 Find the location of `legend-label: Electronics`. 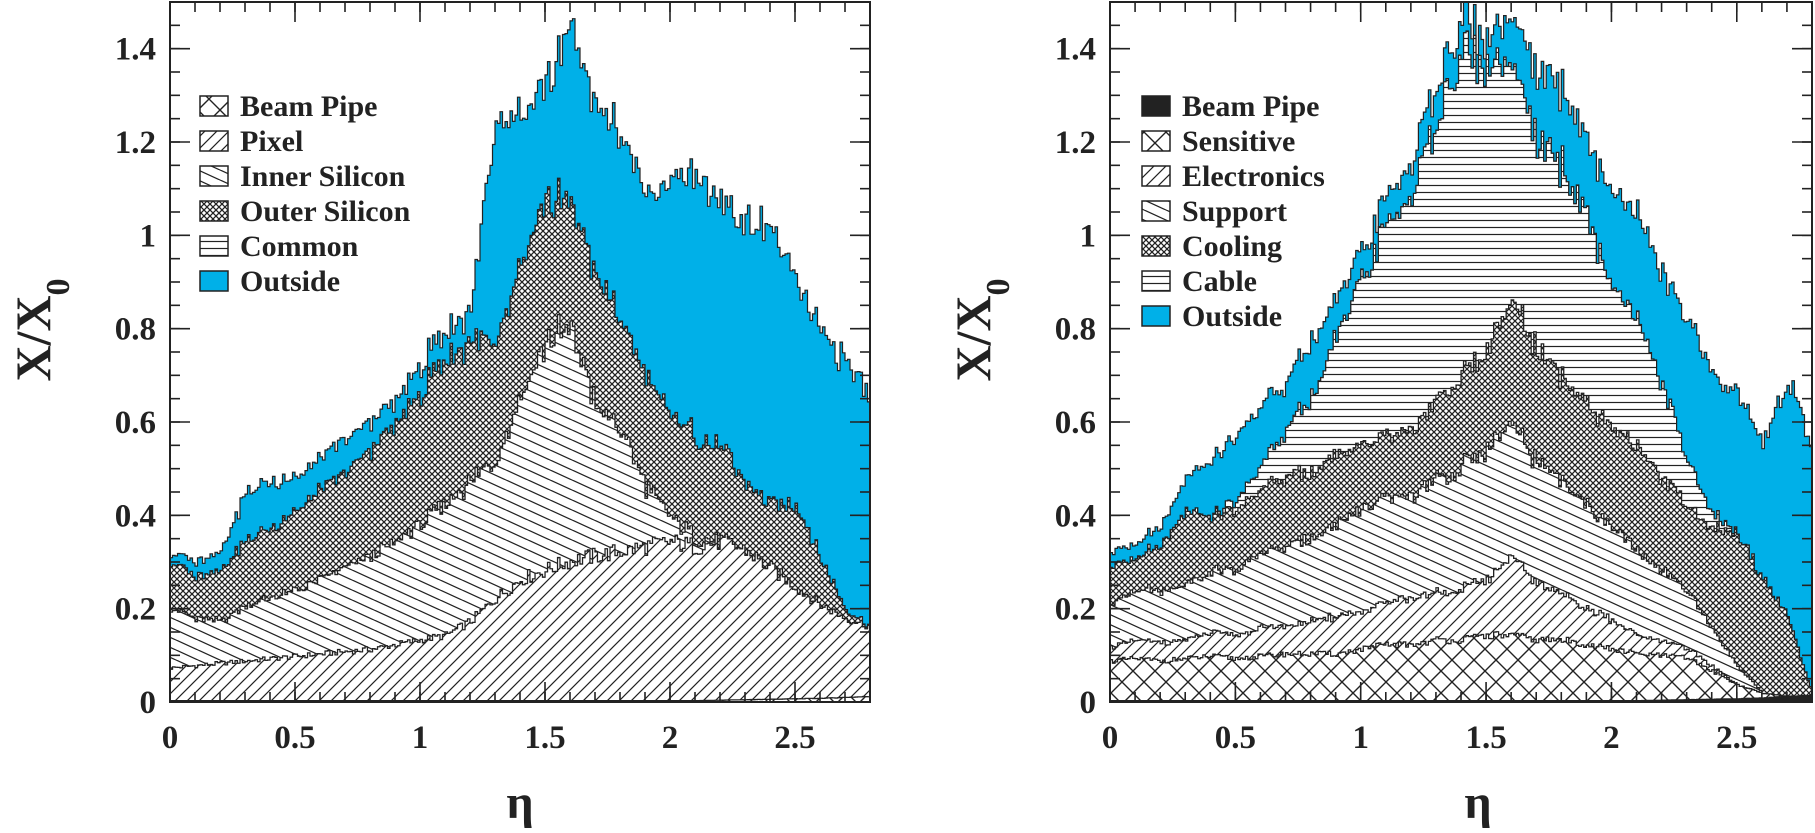

legend-label: Electronics is located at coordinates (1253, 176).